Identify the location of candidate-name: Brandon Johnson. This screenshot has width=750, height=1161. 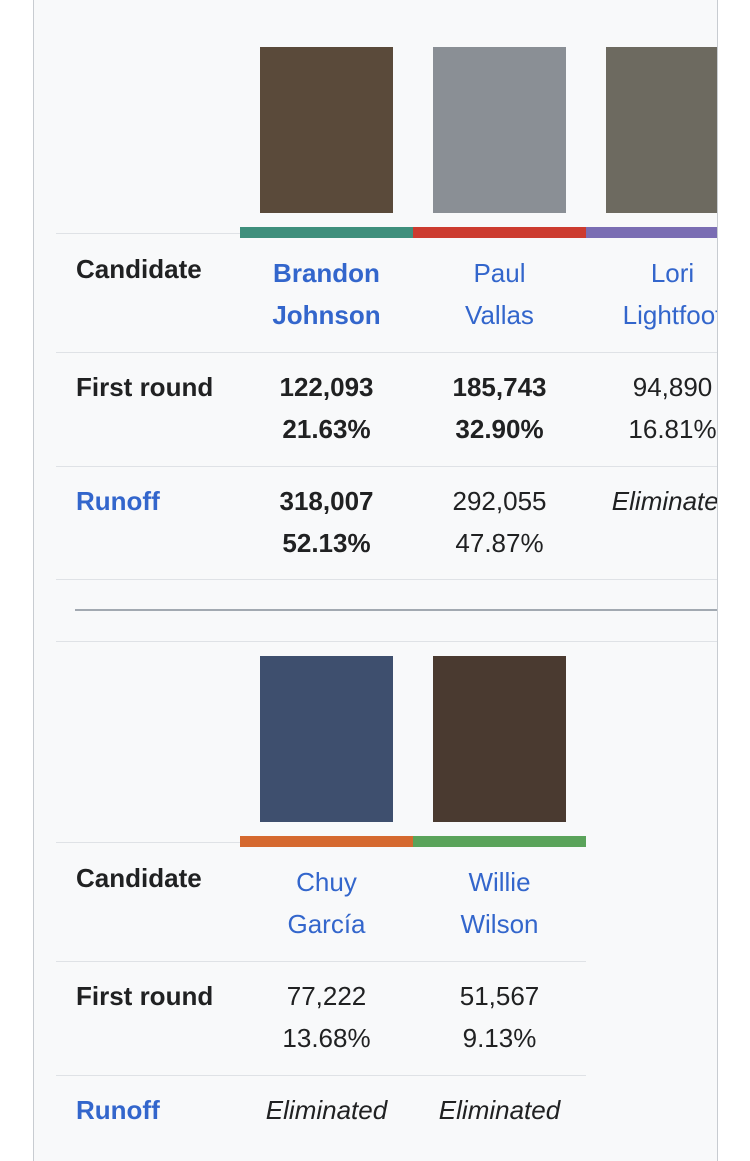
(326, 294).